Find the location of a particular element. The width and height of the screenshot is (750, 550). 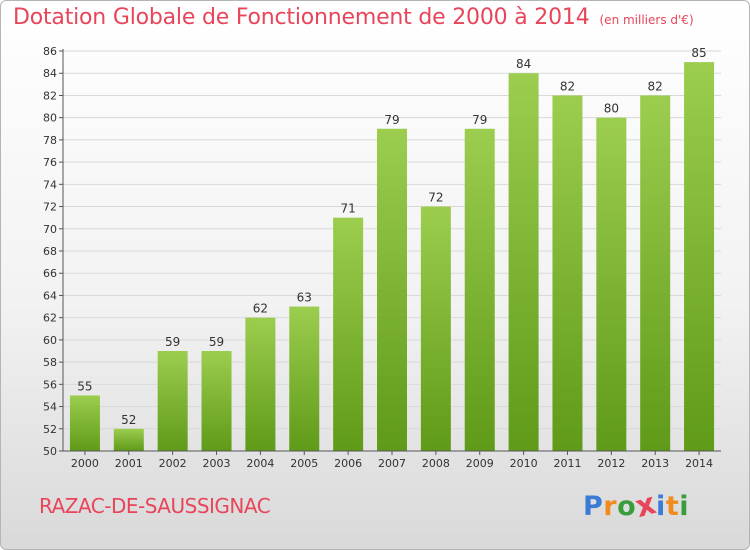

x-tick-label: 2010 is located at coordinates (524, 463).